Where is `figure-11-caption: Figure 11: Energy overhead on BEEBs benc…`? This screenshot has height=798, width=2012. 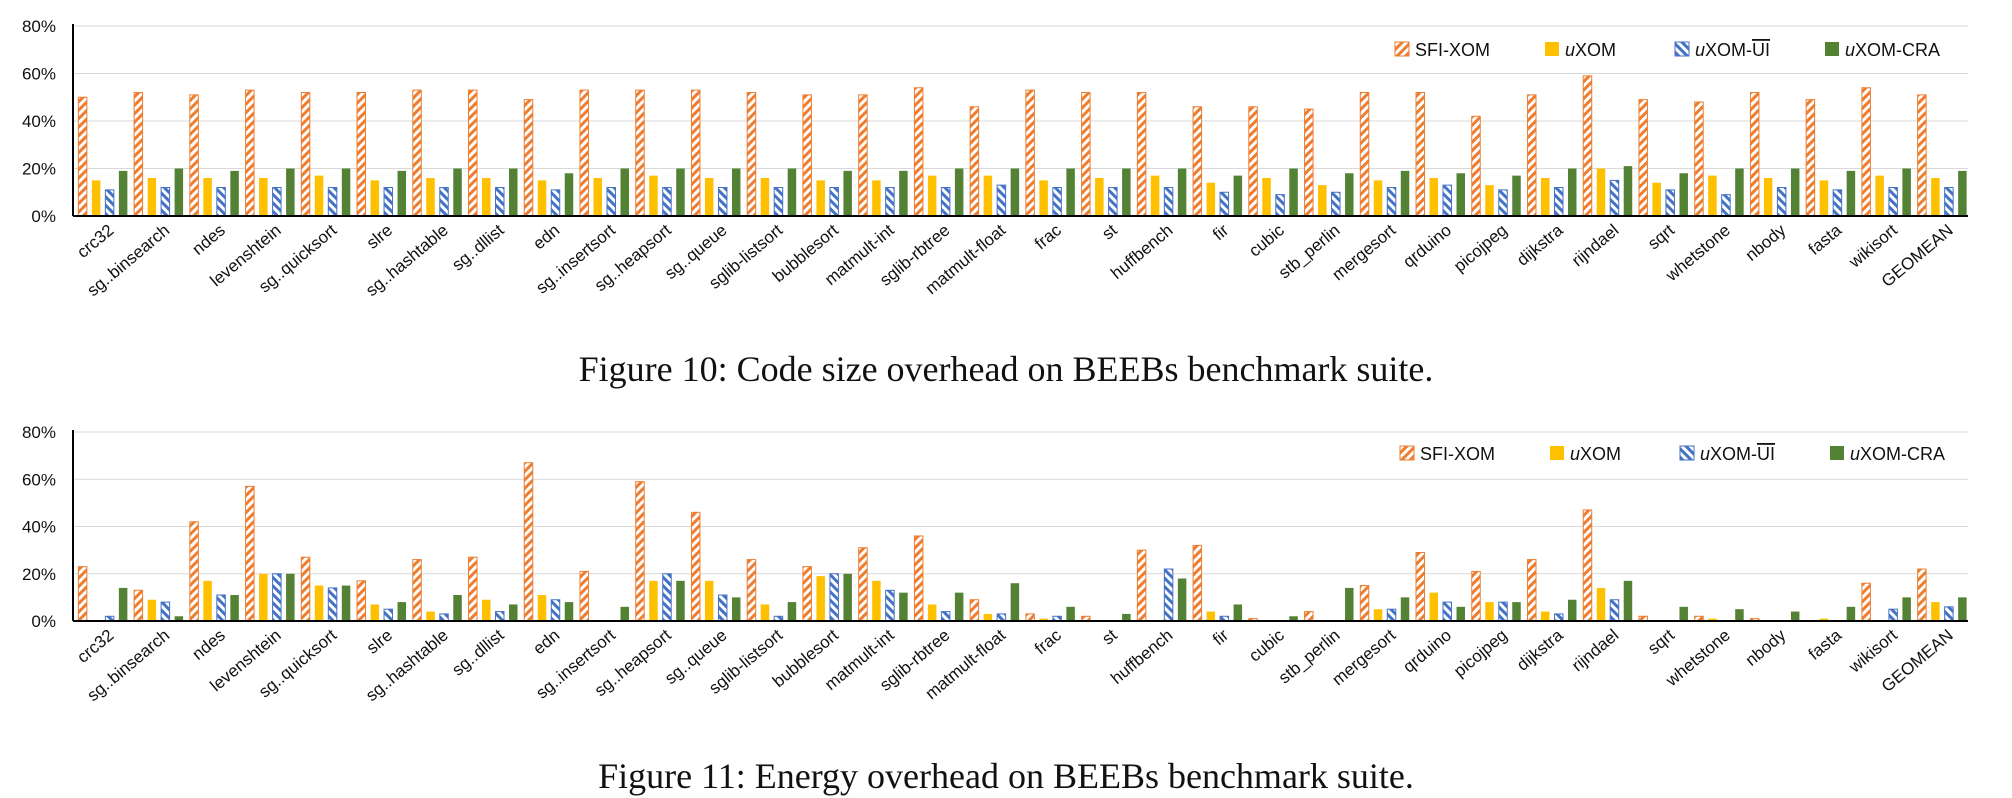
figure-11-caption: Figure 11: Energy overhead on BEEBs benc… is located at coordinates (1006, 776).